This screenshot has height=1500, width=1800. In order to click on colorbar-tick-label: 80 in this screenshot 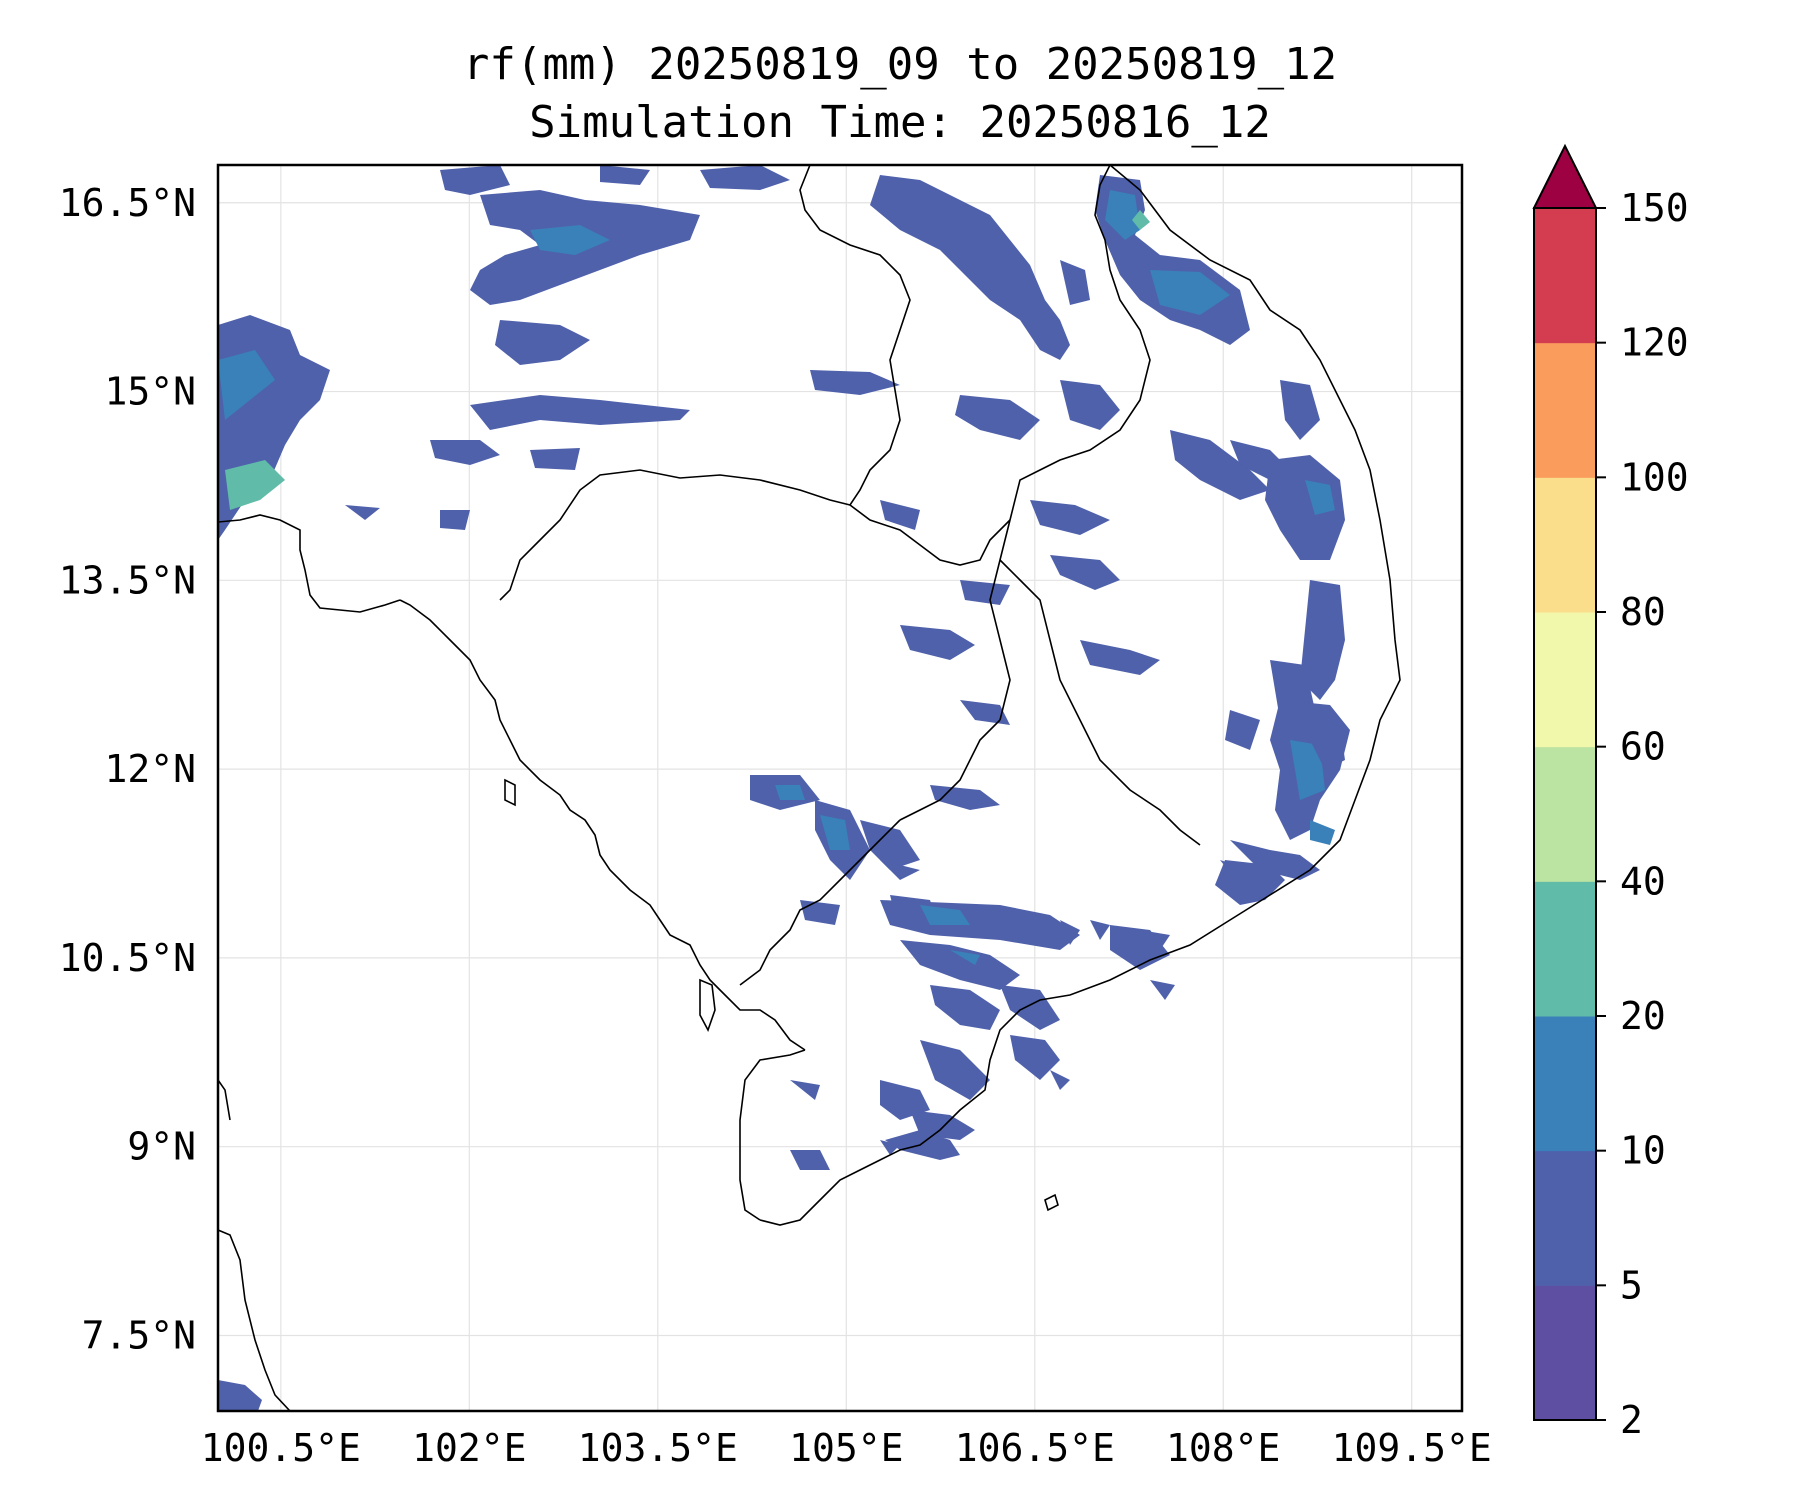, I will do `click(1643, 612)`.